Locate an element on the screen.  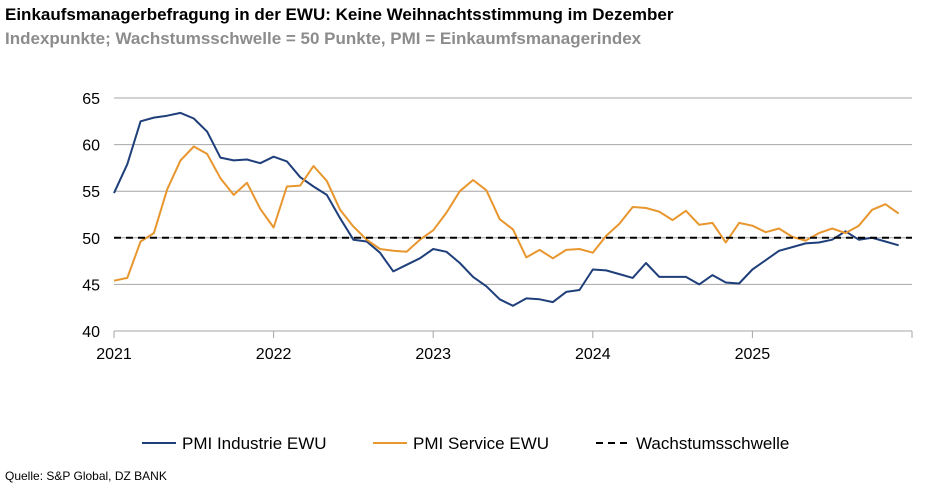
y-tick-label: 55 is located at coordinates (91, 192).